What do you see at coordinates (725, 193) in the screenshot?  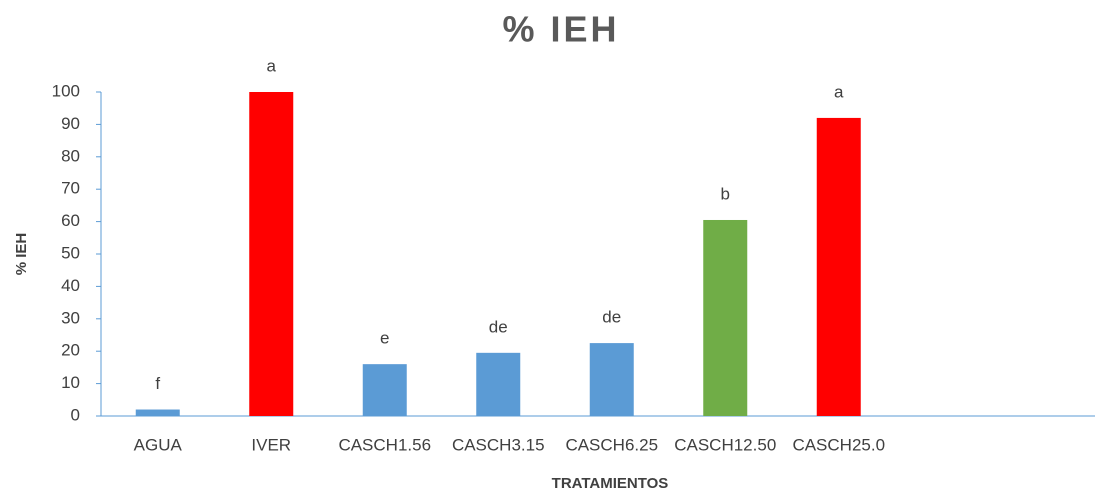 I see `annotation: b` at bounding box center [725, 193].